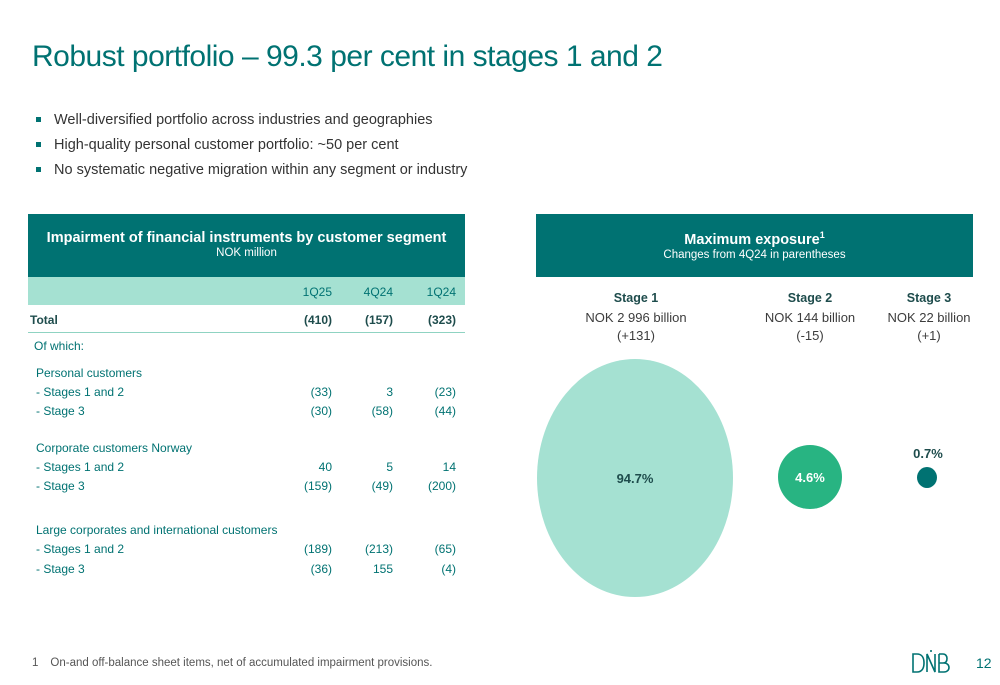  Describe the element at coordinates (246, 291) in the screenshot. I see `column-header-row: 1Q25 4Q24 1Q24` at that location.